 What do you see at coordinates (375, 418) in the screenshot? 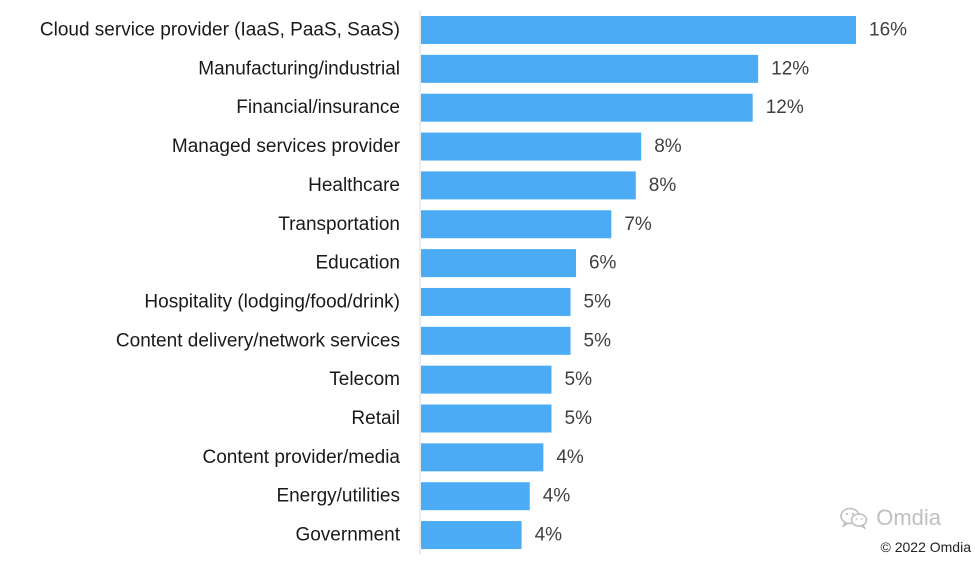
I see `category-label: Retail` at bounding box center [375, 418].